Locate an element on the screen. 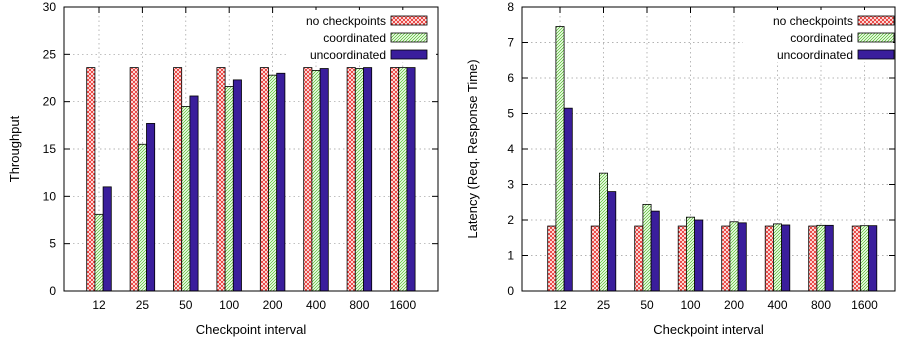  y-axis-title: Latency (Req. Response Time) is located at coordinates (472, 148).